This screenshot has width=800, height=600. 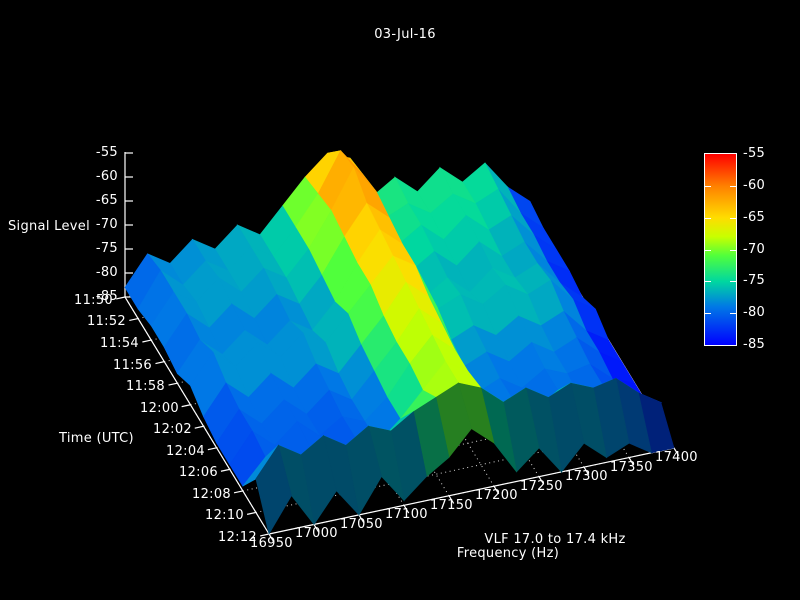 I want to click on freq-tick-label: 17200, so click(x=496, y=495).